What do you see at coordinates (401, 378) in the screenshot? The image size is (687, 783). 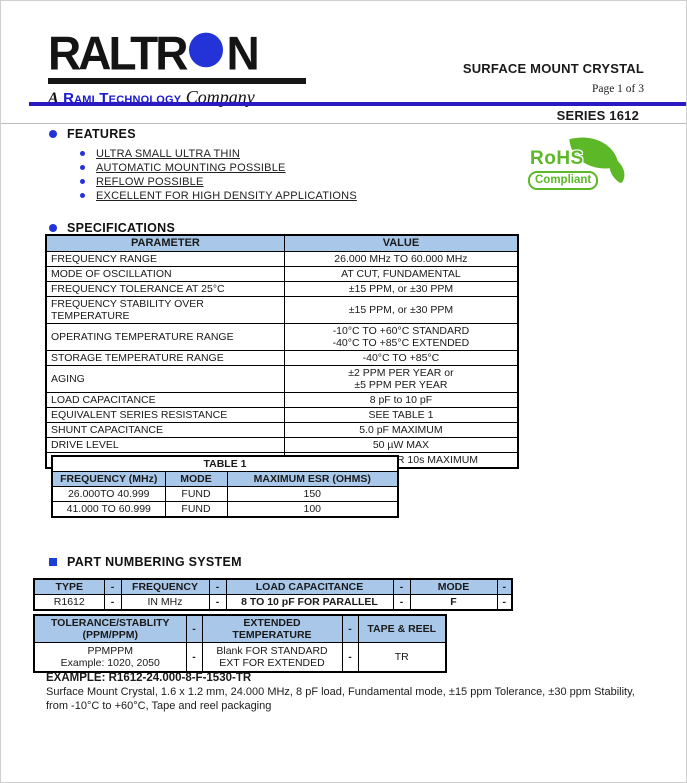 I see `spec-value: ±2 PPM PER YEAR or ±5 PPM PER YEAR` at bounding box center [401, 378].